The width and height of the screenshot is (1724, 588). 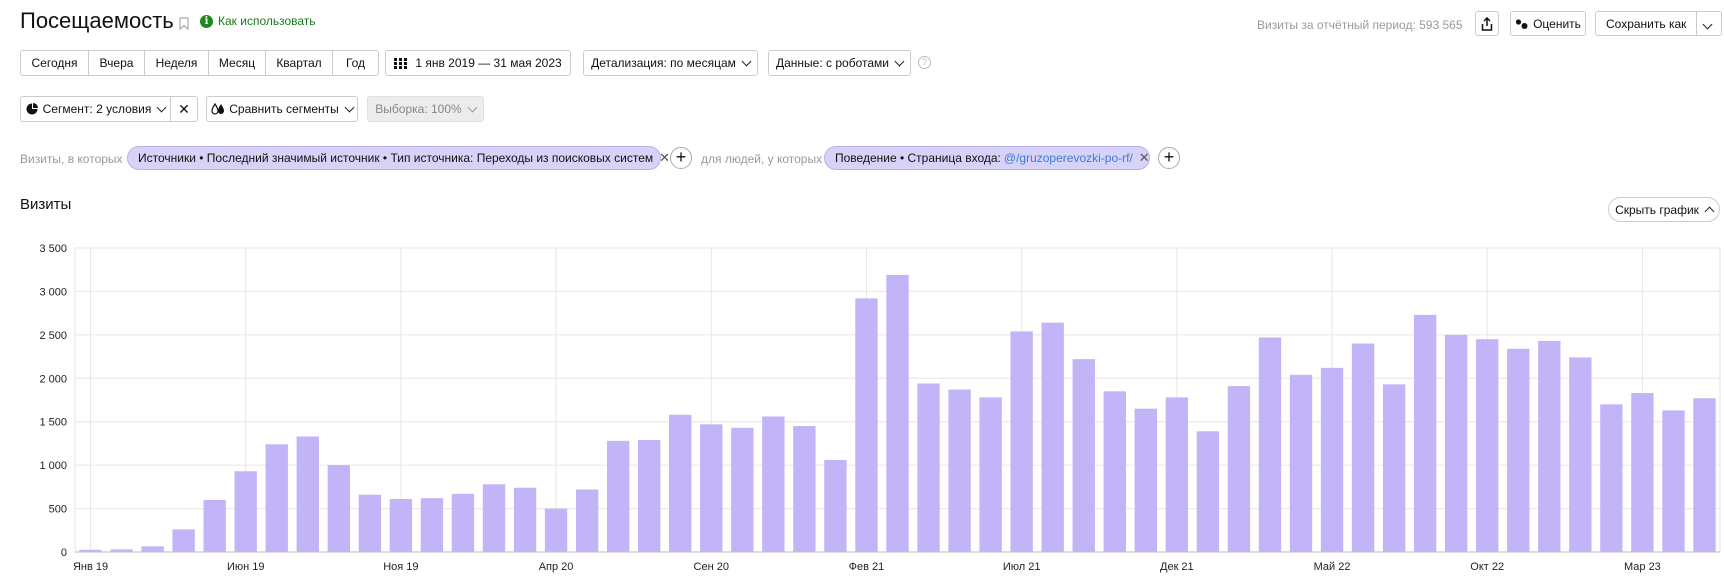 What do you see at coordinates (46, 204) in the screenshot?
I see `section-title: Визиты` at bounding box center [46, 204].